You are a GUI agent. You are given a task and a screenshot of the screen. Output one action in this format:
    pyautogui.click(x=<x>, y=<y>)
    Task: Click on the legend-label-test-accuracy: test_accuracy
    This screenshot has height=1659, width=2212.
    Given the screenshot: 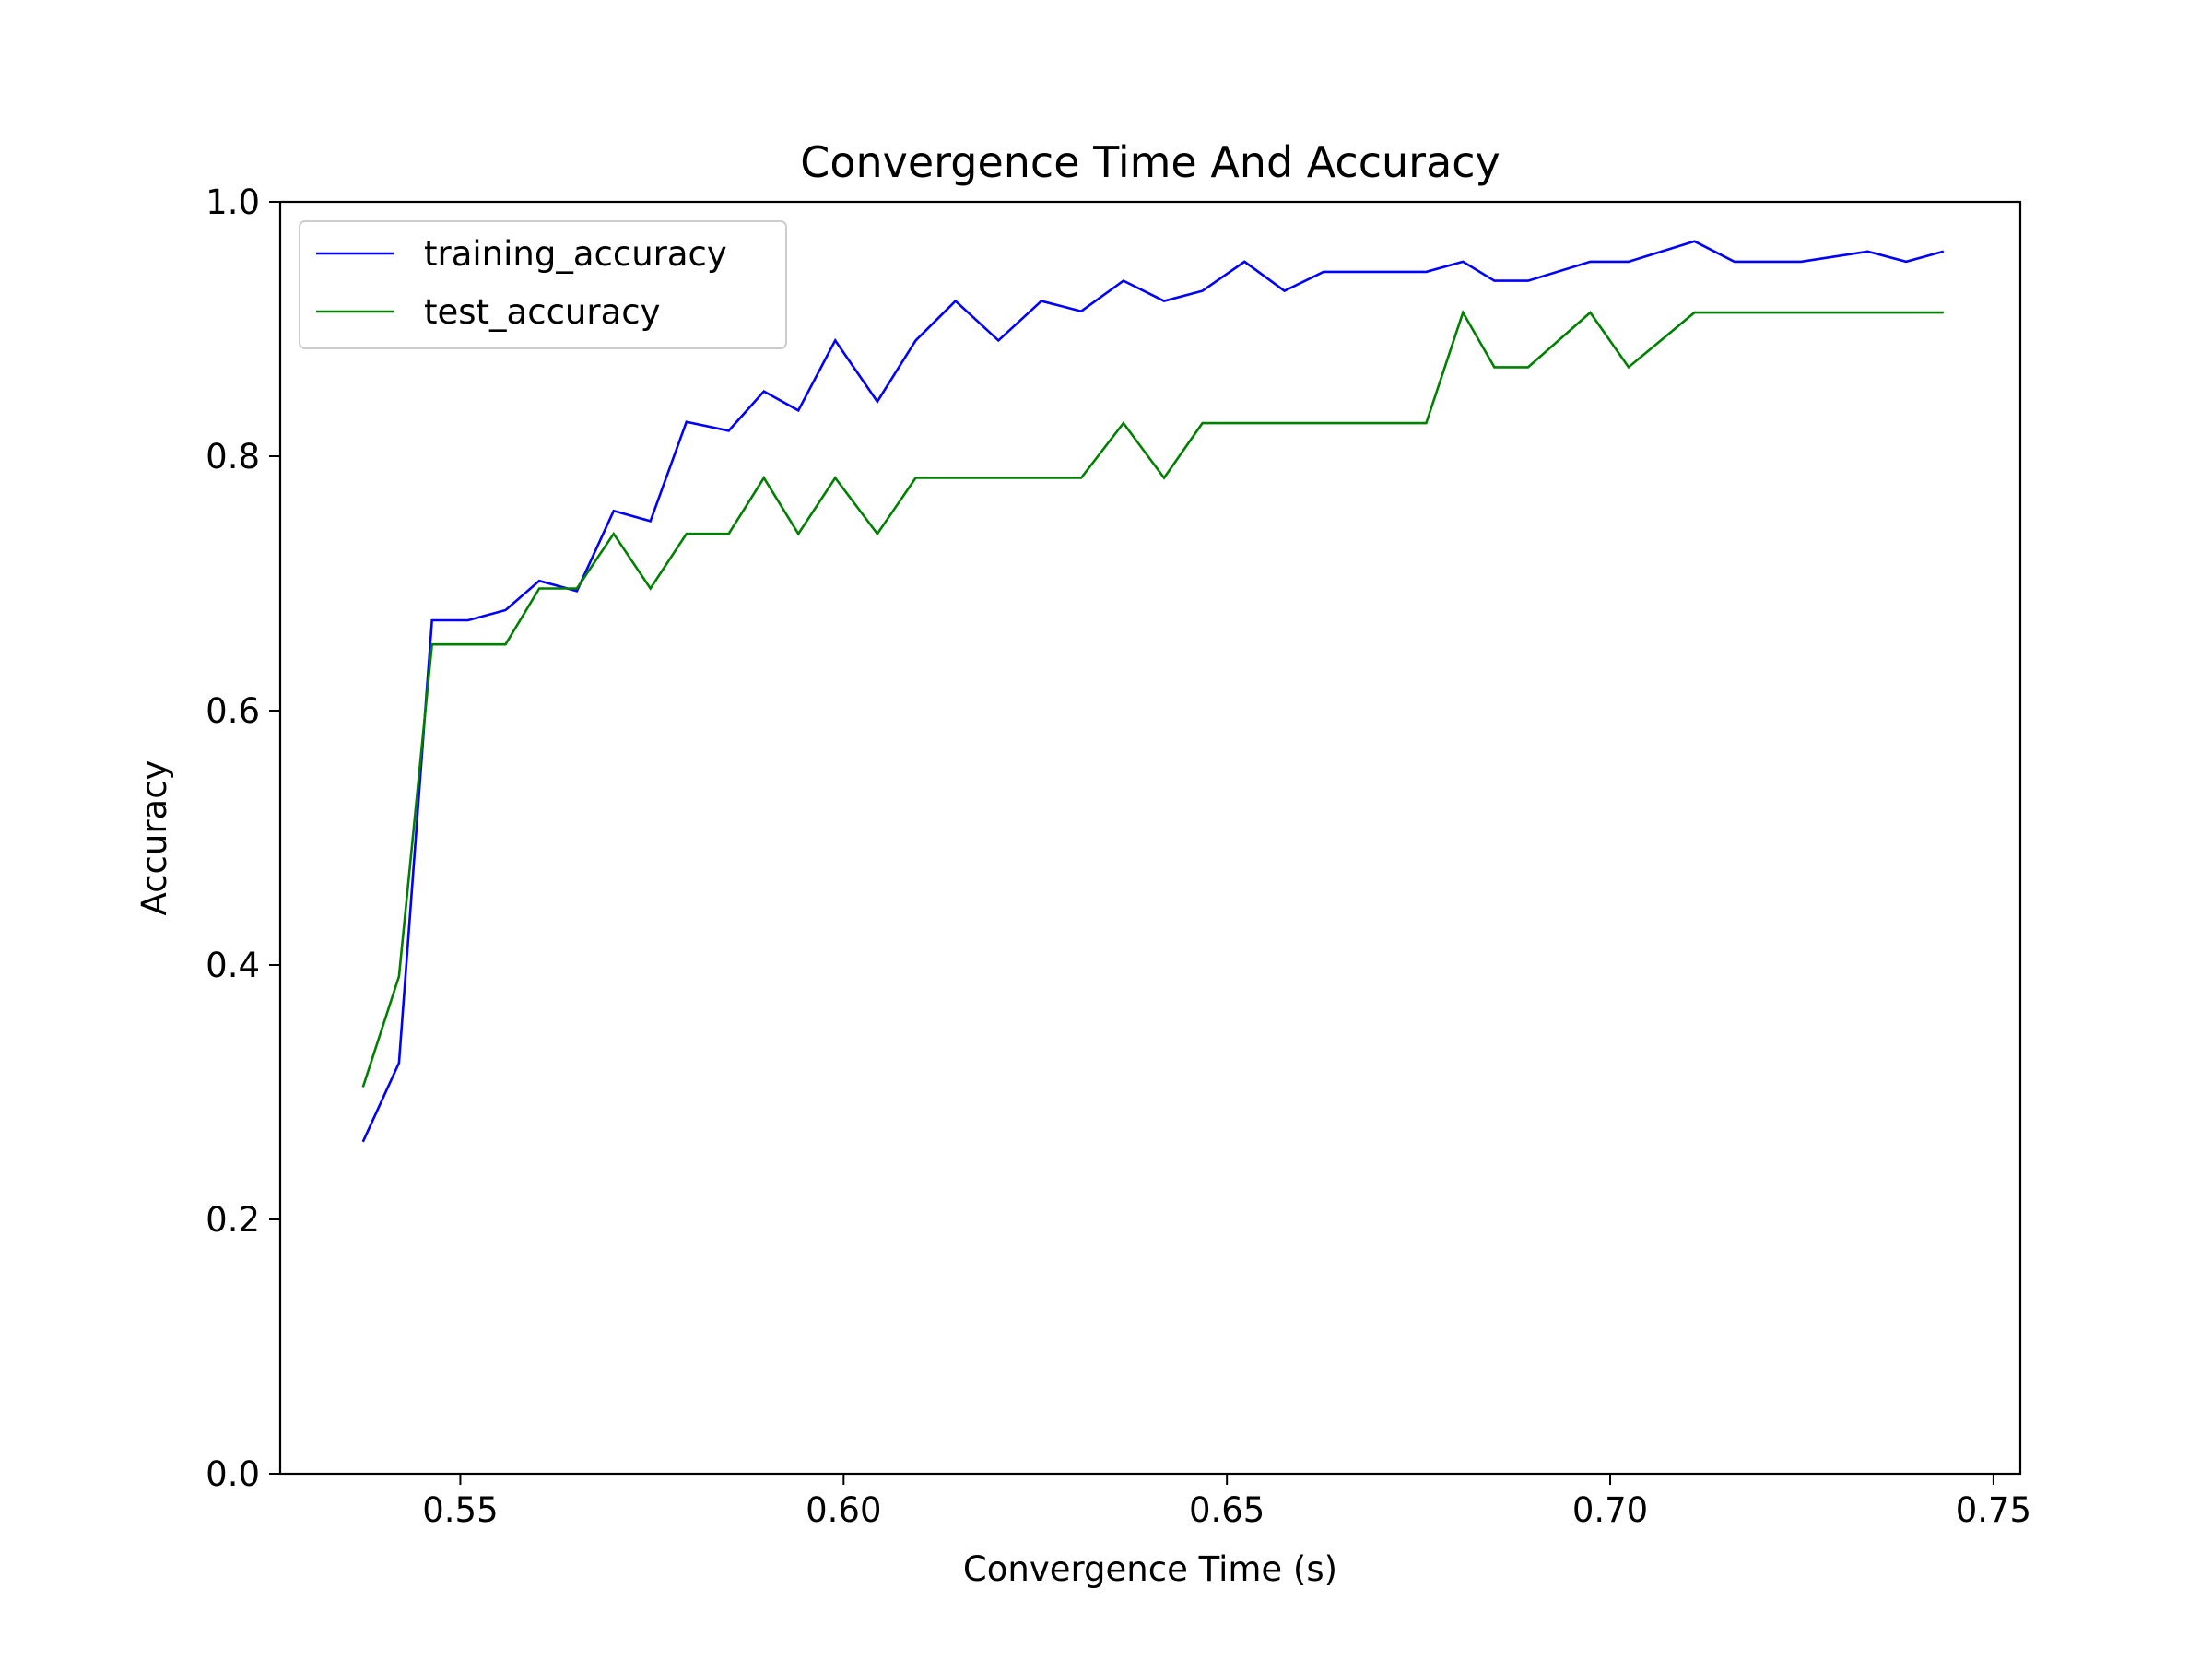 What is the action you would take?
    pyautogui.click(x=542, y=312)
    